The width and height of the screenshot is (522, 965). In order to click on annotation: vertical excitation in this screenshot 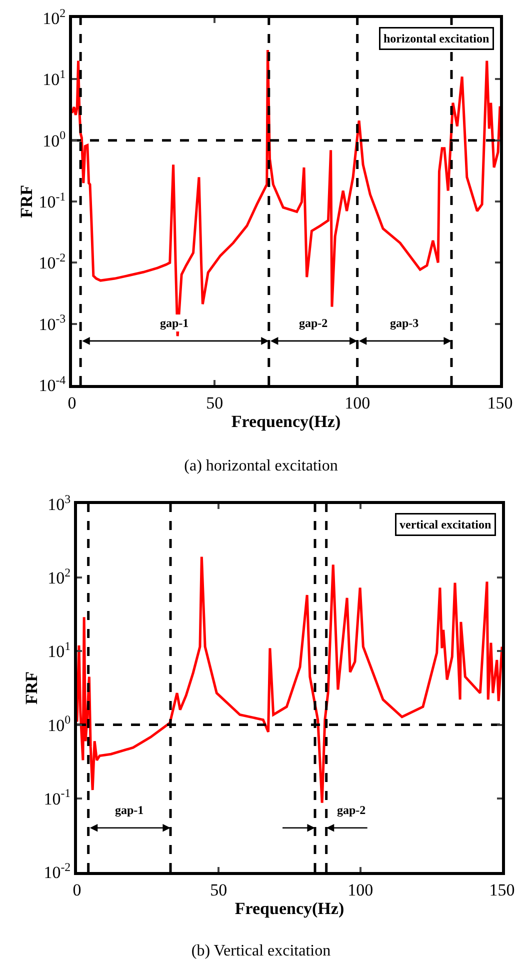, I will do `click(446, 525)`.